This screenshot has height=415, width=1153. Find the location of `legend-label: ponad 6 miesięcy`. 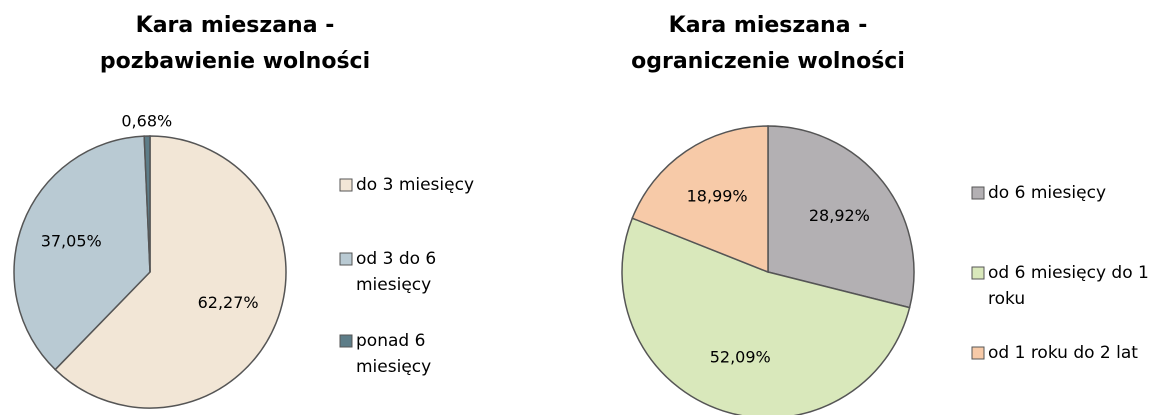

legend-label: ponad 6 miesięcy is located at coordinates (394, 354).